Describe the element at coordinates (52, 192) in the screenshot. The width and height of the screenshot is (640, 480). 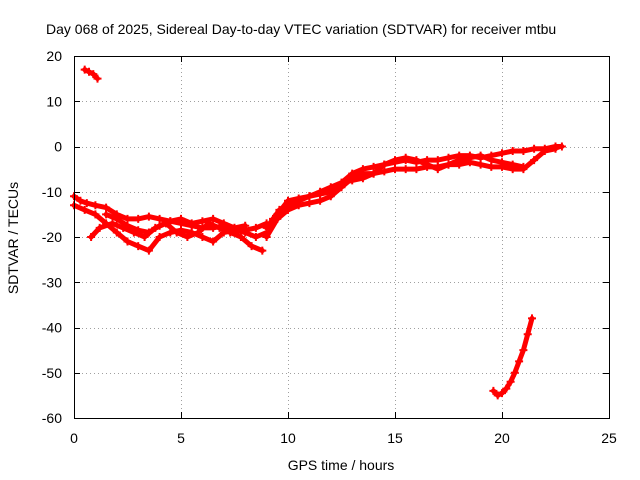
I see `y-tick-label: -10` at that location.